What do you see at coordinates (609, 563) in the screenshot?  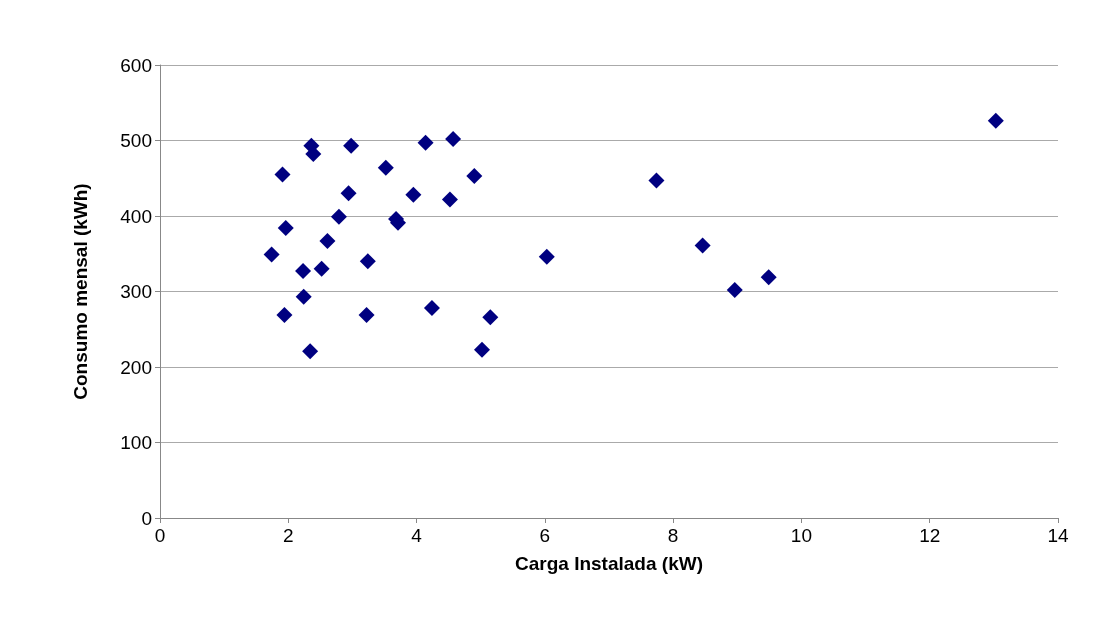 I see `x-axis-title: Carga Instalada (kW)` at bounding box center [609, 563].